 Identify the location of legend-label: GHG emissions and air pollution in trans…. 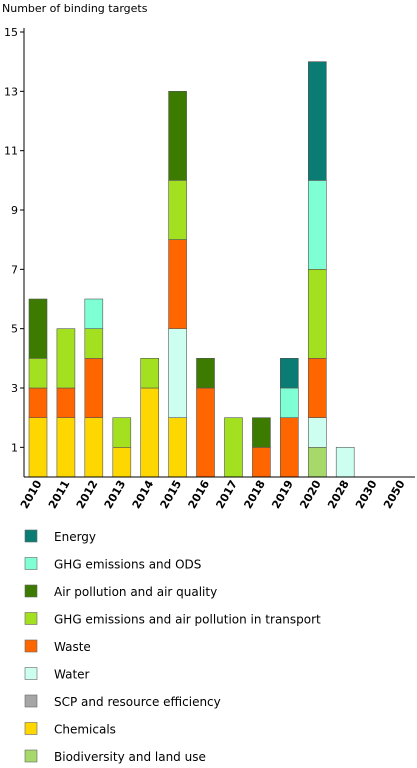
(187, 620).